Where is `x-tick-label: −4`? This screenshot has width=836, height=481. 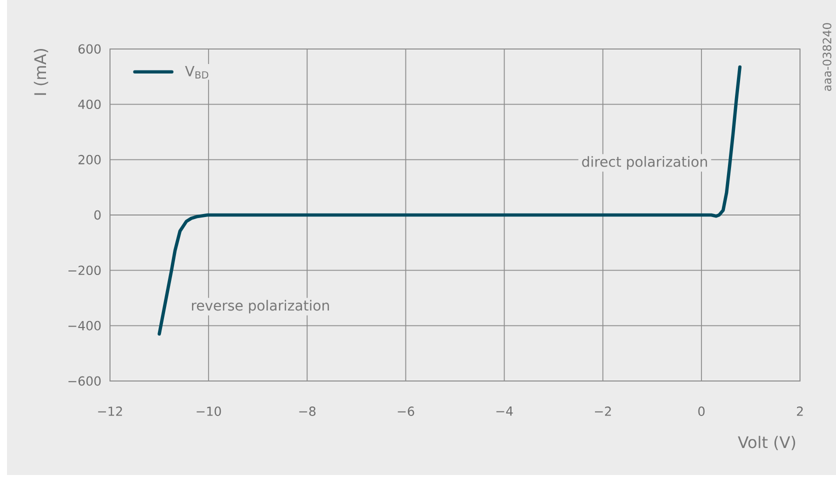
x-tick-label: −4 is located at coordinates (504, 411).